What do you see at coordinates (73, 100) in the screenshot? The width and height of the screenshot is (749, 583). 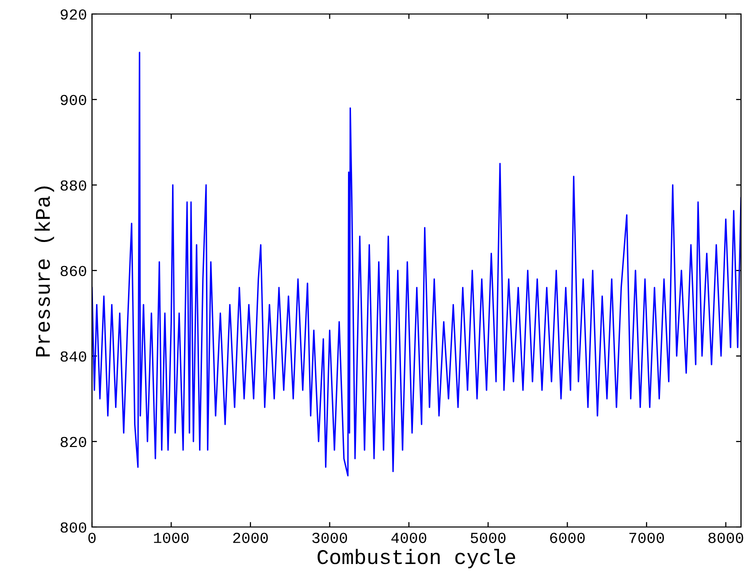 I see `y-tick-label: 900` at bounding box center [73, 100].